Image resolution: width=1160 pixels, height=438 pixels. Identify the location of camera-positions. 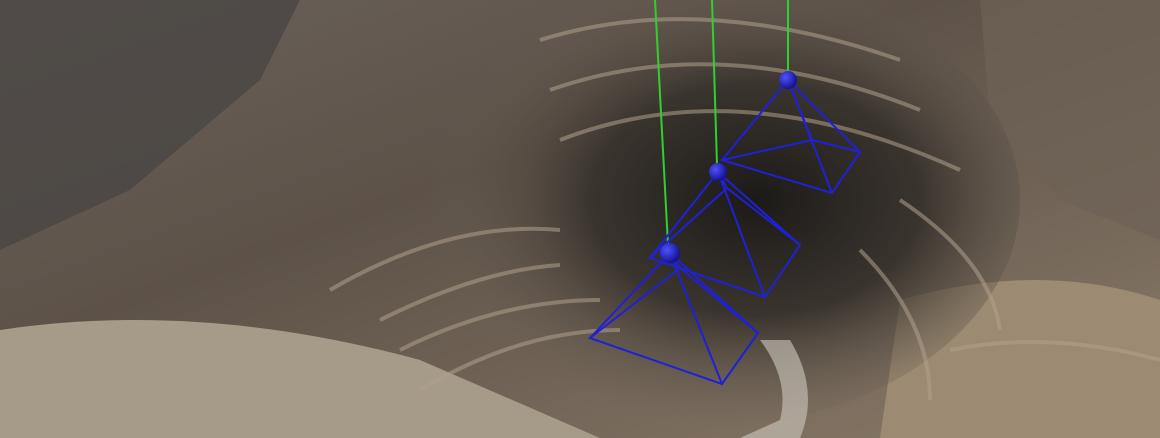
(728, 167).